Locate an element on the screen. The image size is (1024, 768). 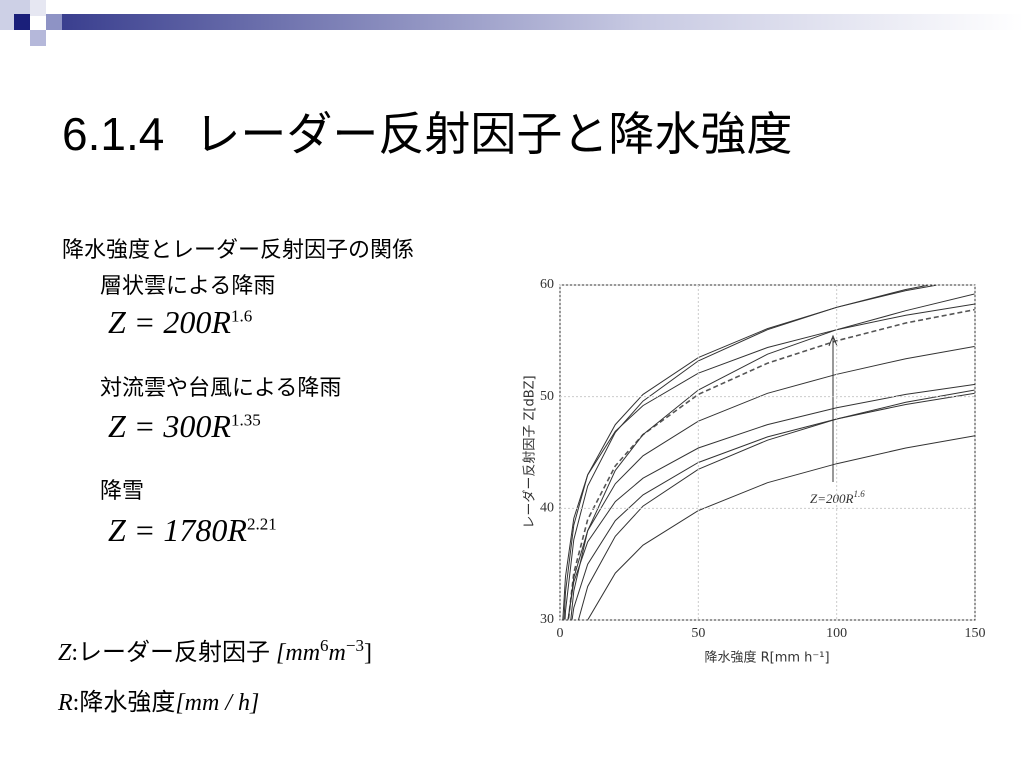
symbol: Z is located at coordinates (65, 653).